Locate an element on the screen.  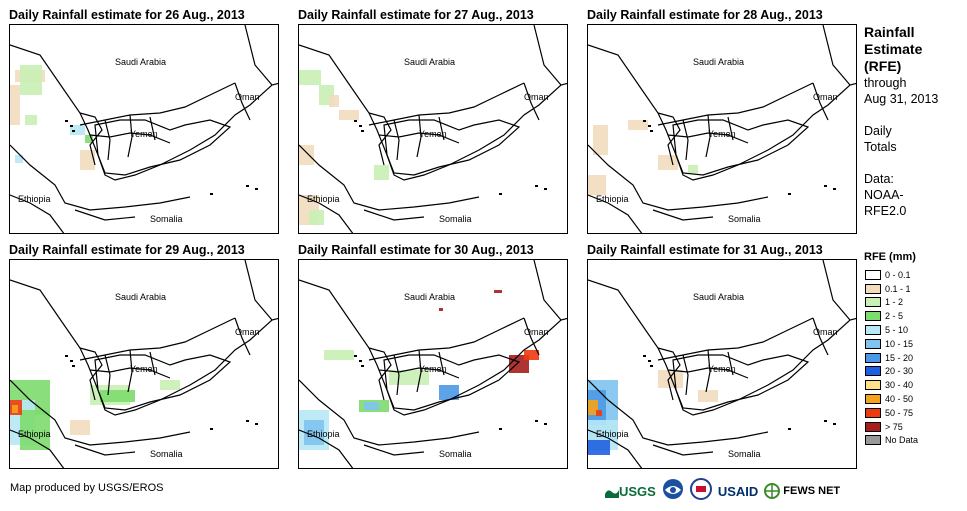
legend-item: 30 - 40 is located at coordinates (891, 385).